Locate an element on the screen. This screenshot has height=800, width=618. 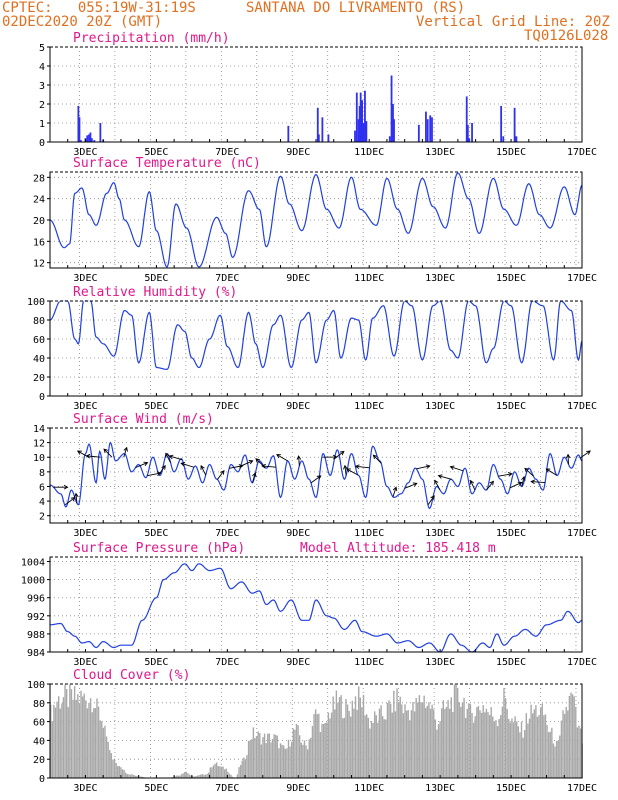
y-tick-label: 8 is located at coordinates (42, 473).